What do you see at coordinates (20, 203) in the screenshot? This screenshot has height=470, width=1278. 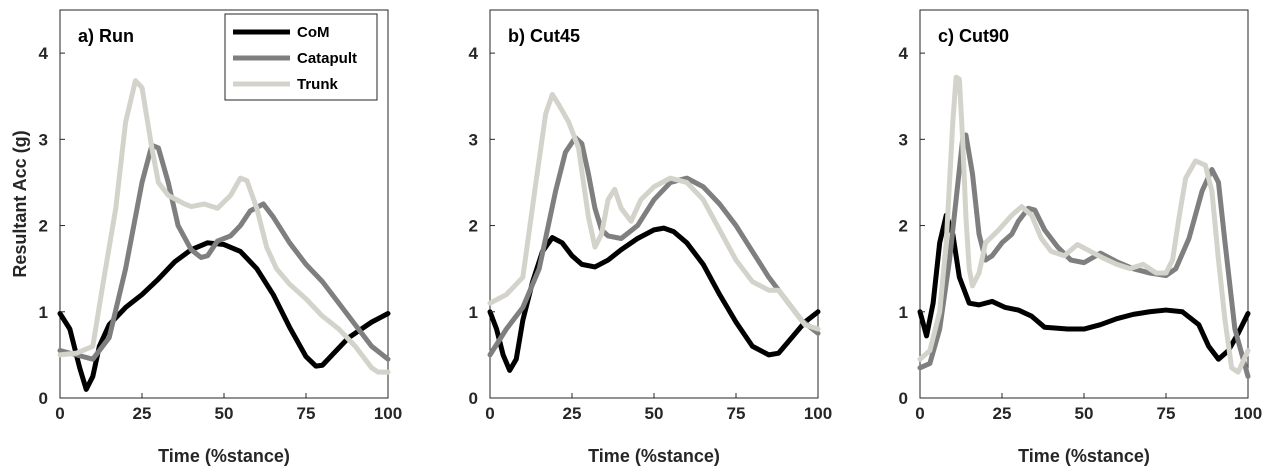 I see `y-axis-label: Resultant Acc (g)` at bounding box center [20, 203].